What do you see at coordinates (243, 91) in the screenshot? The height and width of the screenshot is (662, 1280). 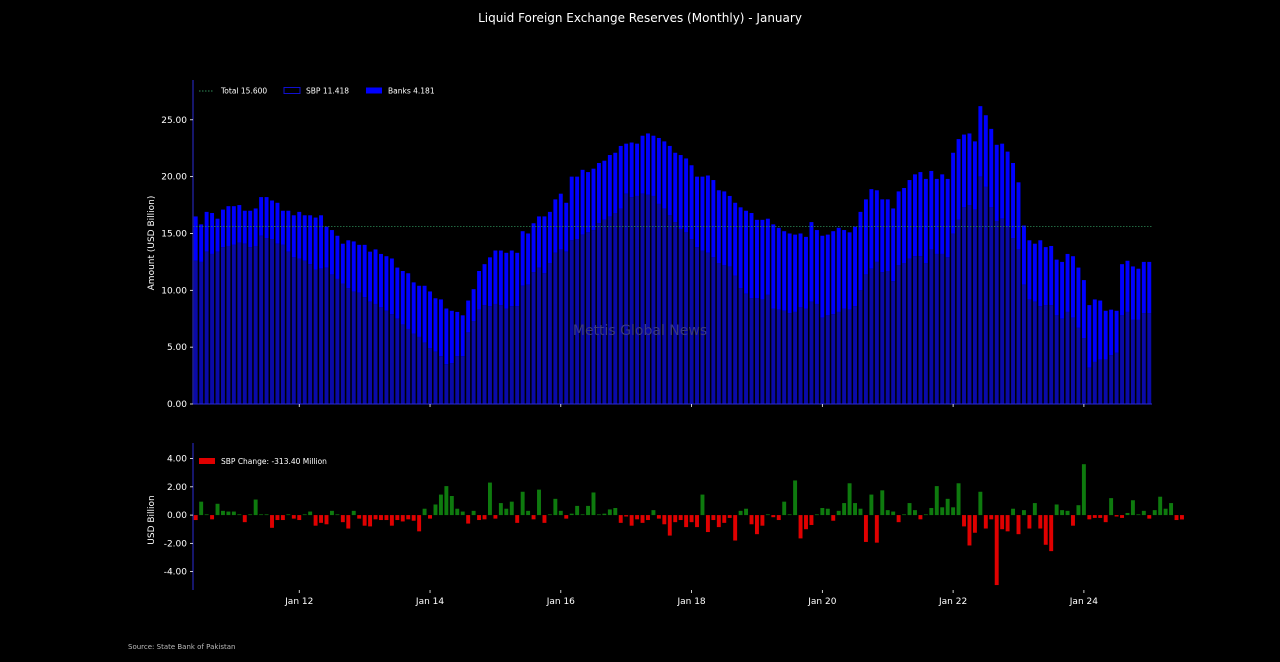 I see `legend-total-label: Total 15.600` at bounding box center [243, 91].